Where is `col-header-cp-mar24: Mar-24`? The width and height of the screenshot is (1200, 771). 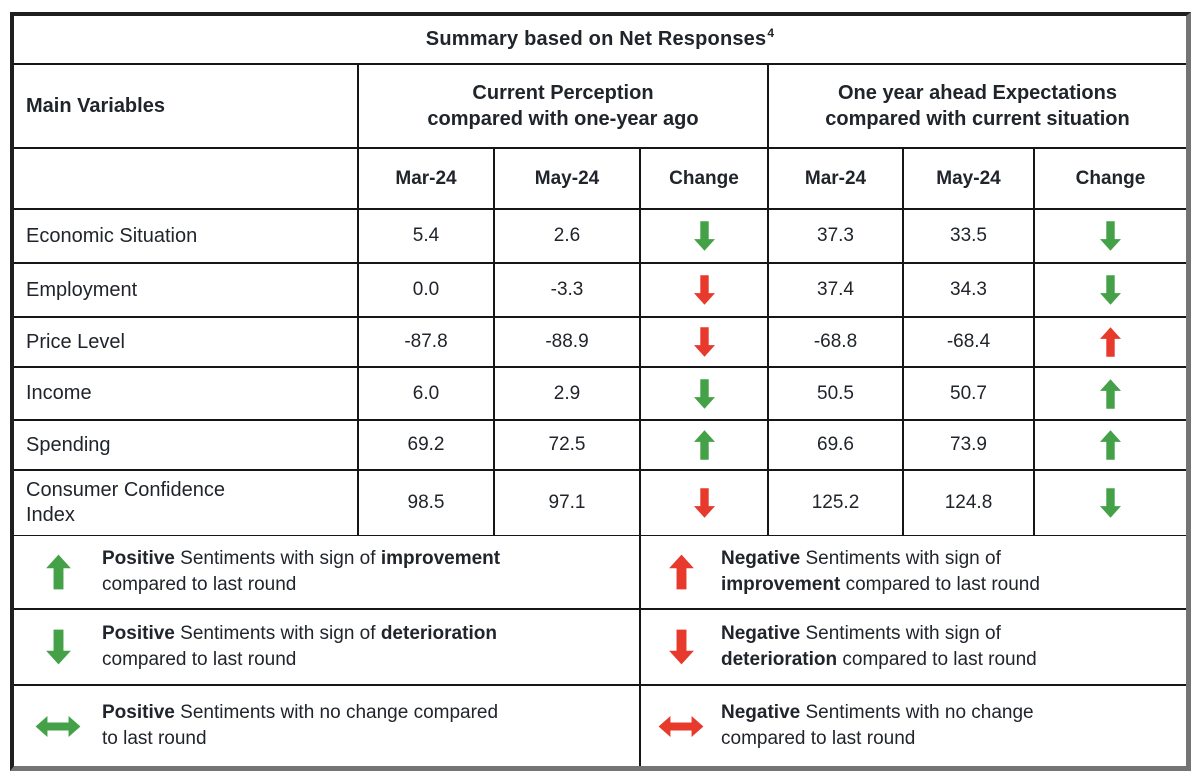
col-header-cp-mar24: Mar-24 is located at coordinates (427, 178).